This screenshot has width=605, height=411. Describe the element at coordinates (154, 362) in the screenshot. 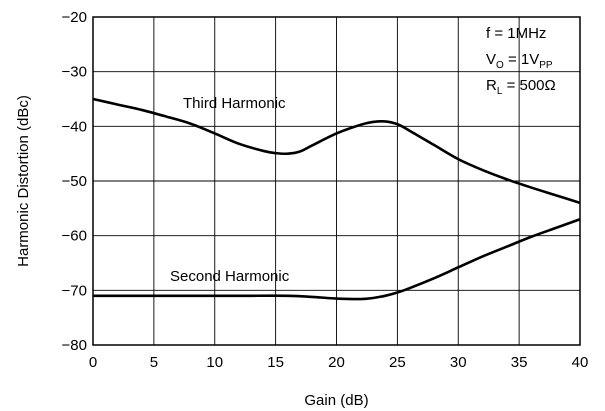

I see `x-tick-label: 5` at that location.